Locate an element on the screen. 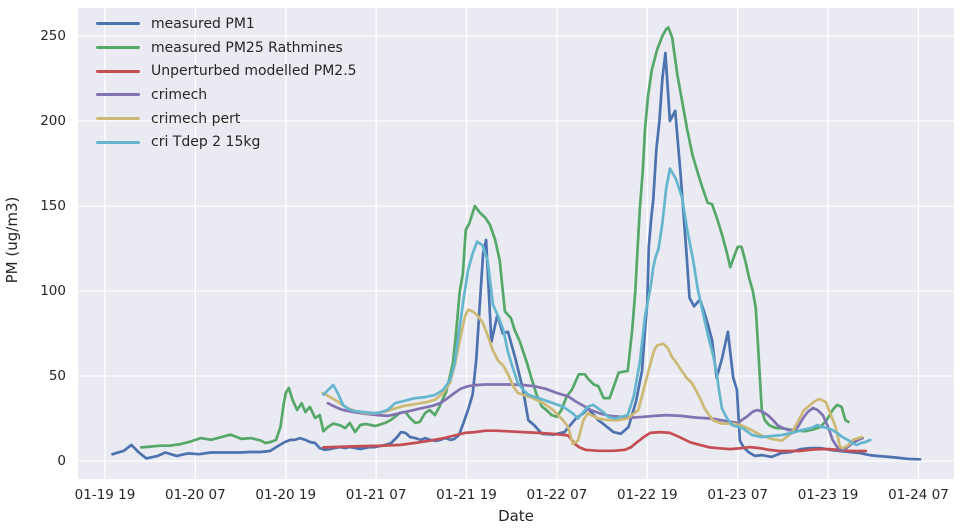  legend-label: cri Tdep 2 15kg is located at coordinates (206, 142).